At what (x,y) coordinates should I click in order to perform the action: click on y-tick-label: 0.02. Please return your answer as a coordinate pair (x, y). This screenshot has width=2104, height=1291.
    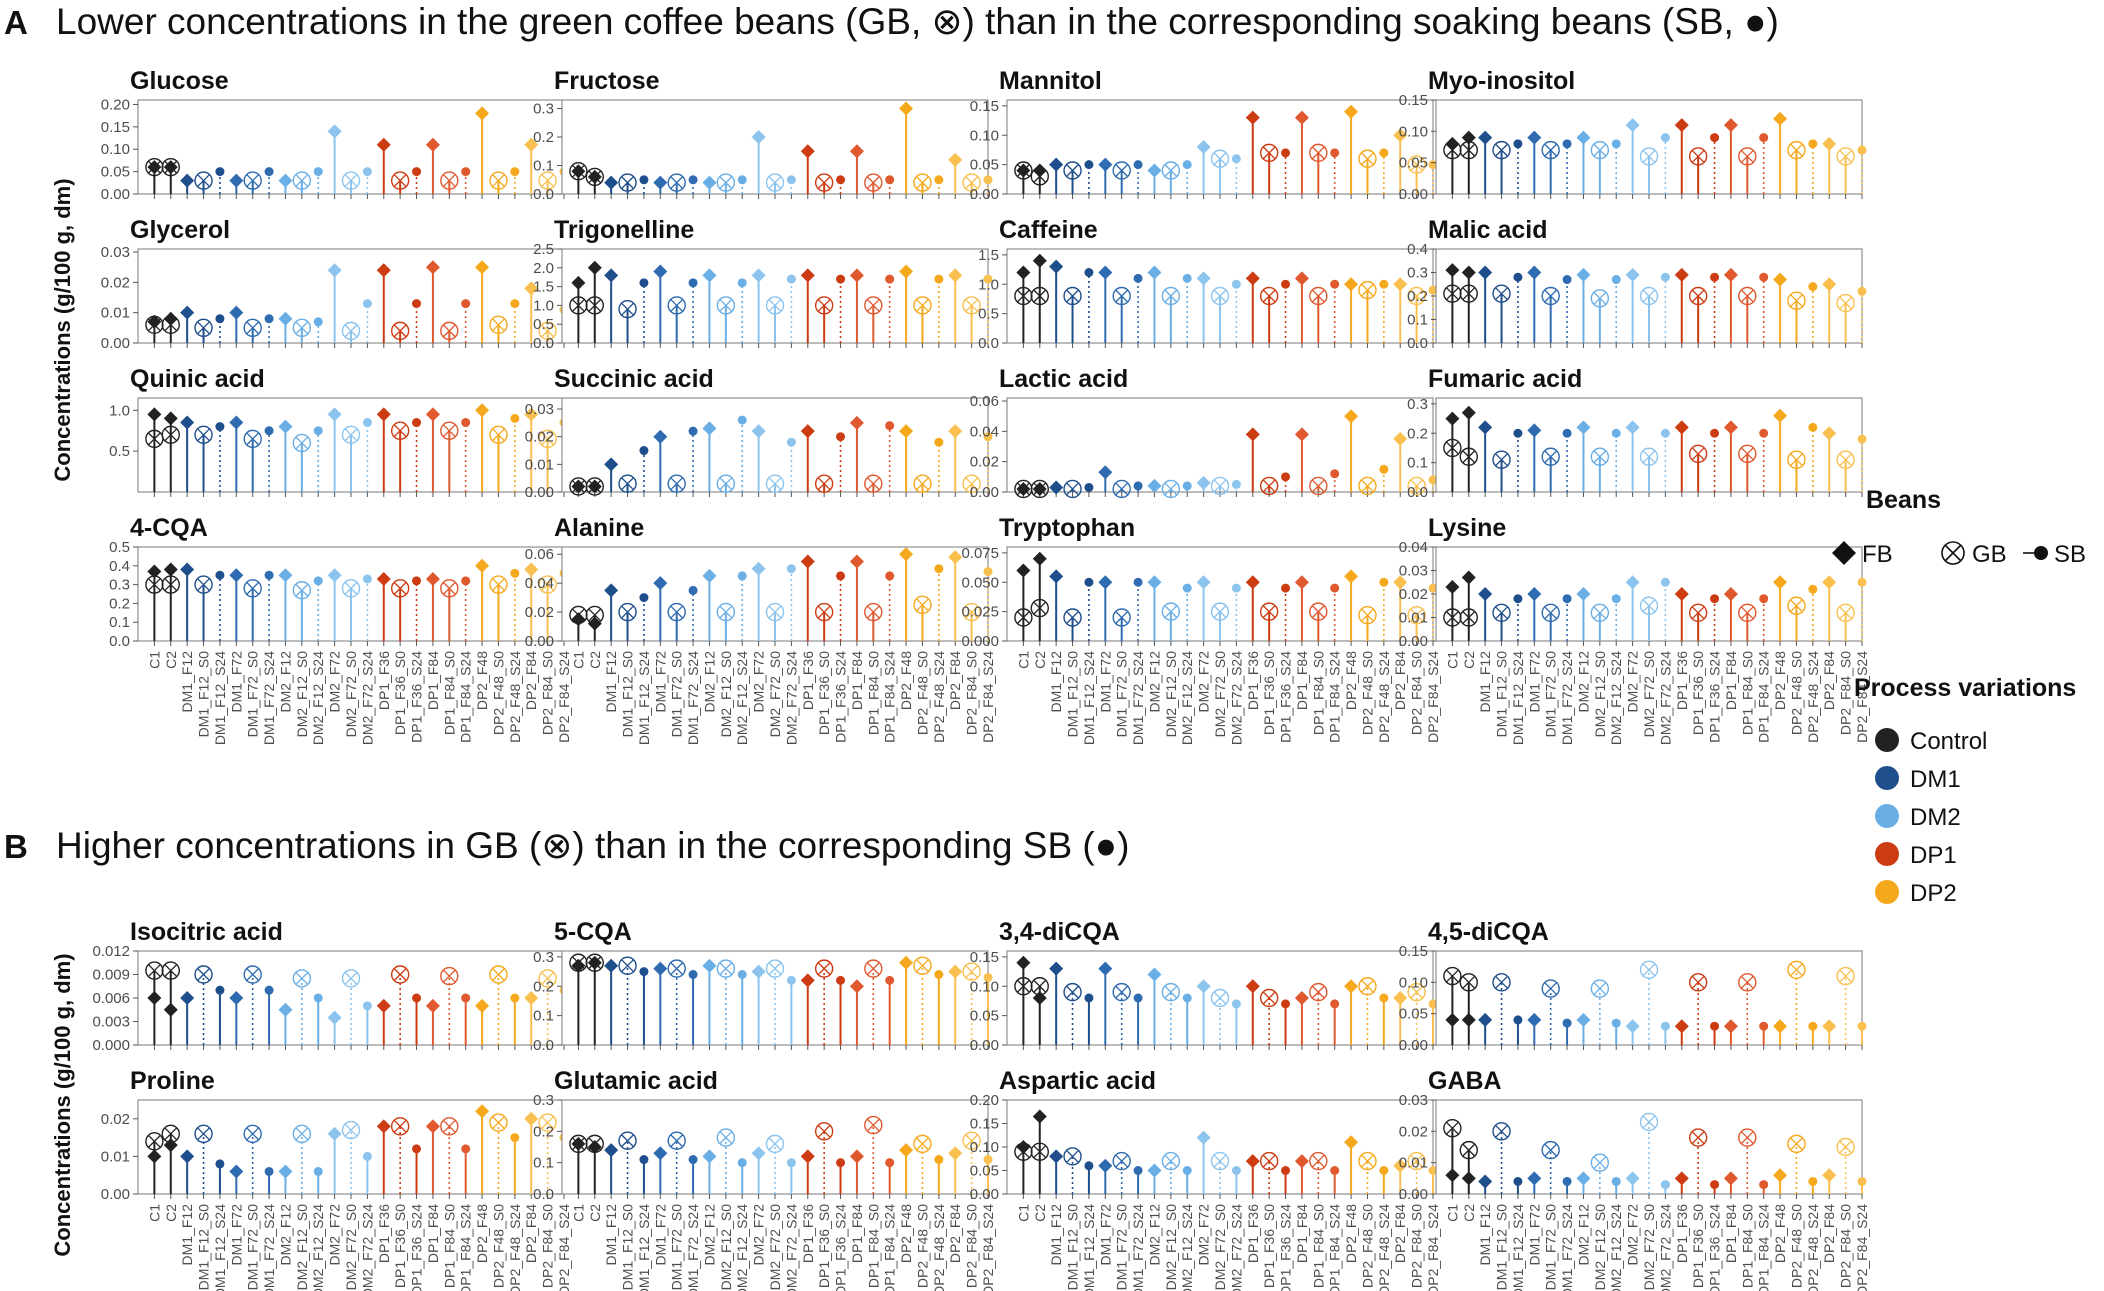
    Looking at the image, I should click on (984, 462).